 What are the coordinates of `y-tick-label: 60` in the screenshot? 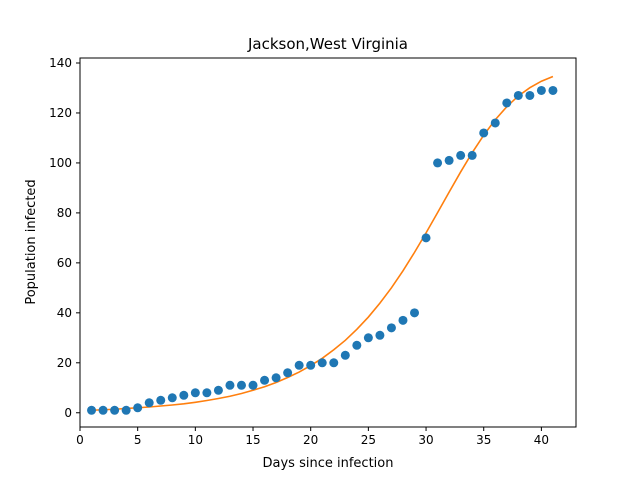 It's located at (64, 263).